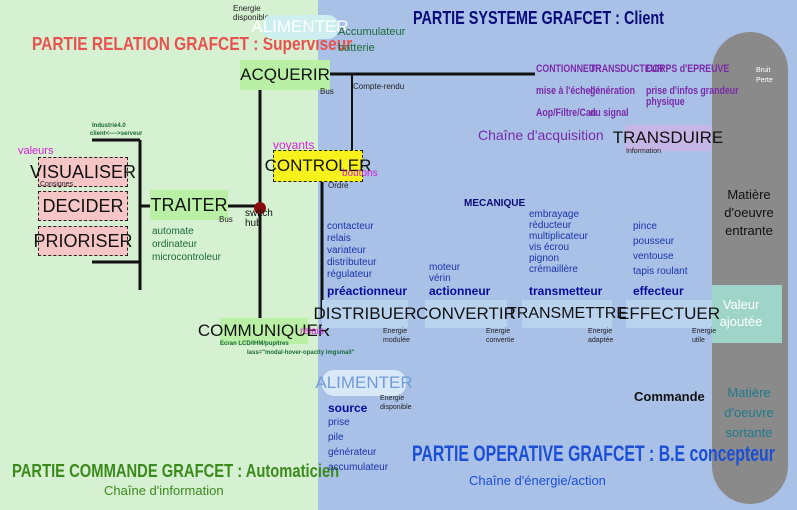  I want to click on mecanique-label: MECANIQUE, so click(495, 203).